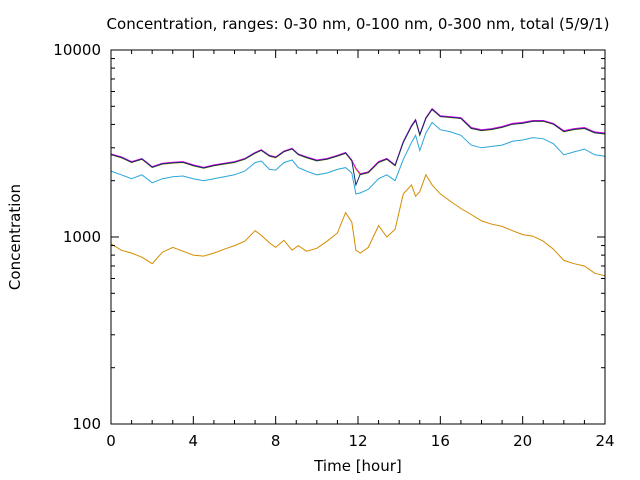 Image resolution: width=640 pixels, height=480 pixels. I want to click on x-tick-label: 8, so click(276, 441).